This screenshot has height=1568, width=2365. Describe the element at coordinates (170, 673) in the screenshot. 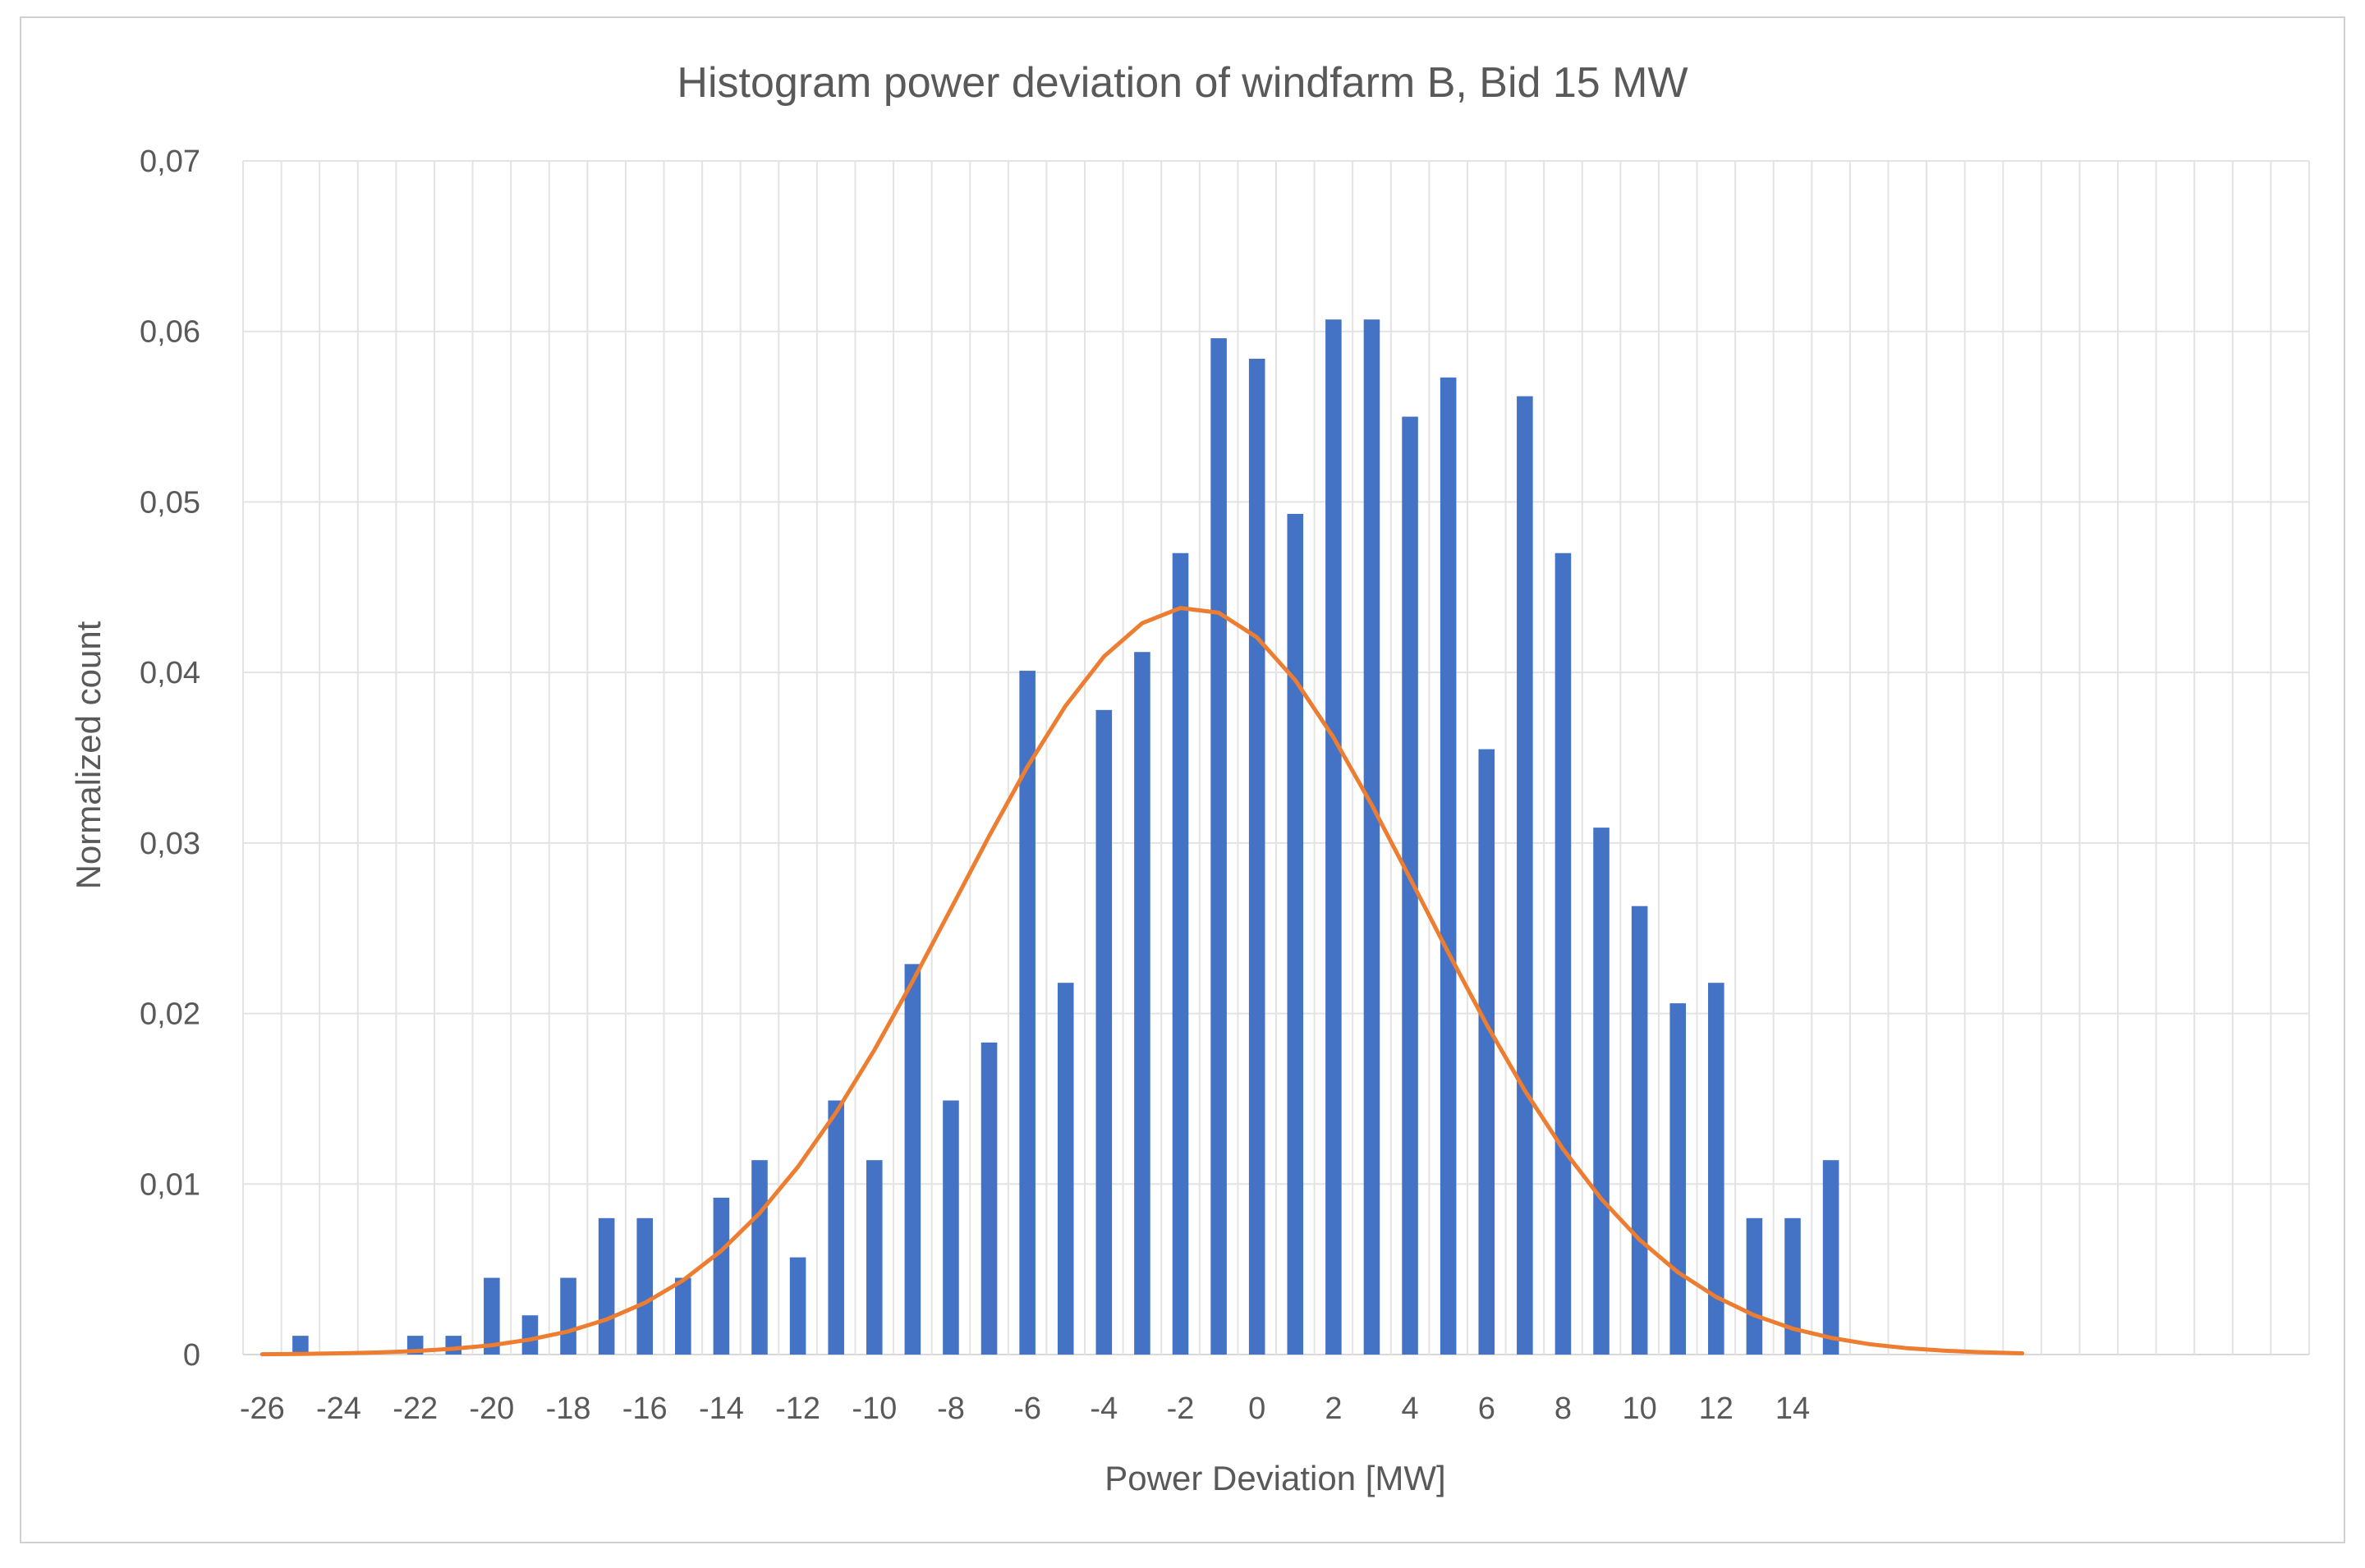

I see `y-tick-label: 0,04` at that location.